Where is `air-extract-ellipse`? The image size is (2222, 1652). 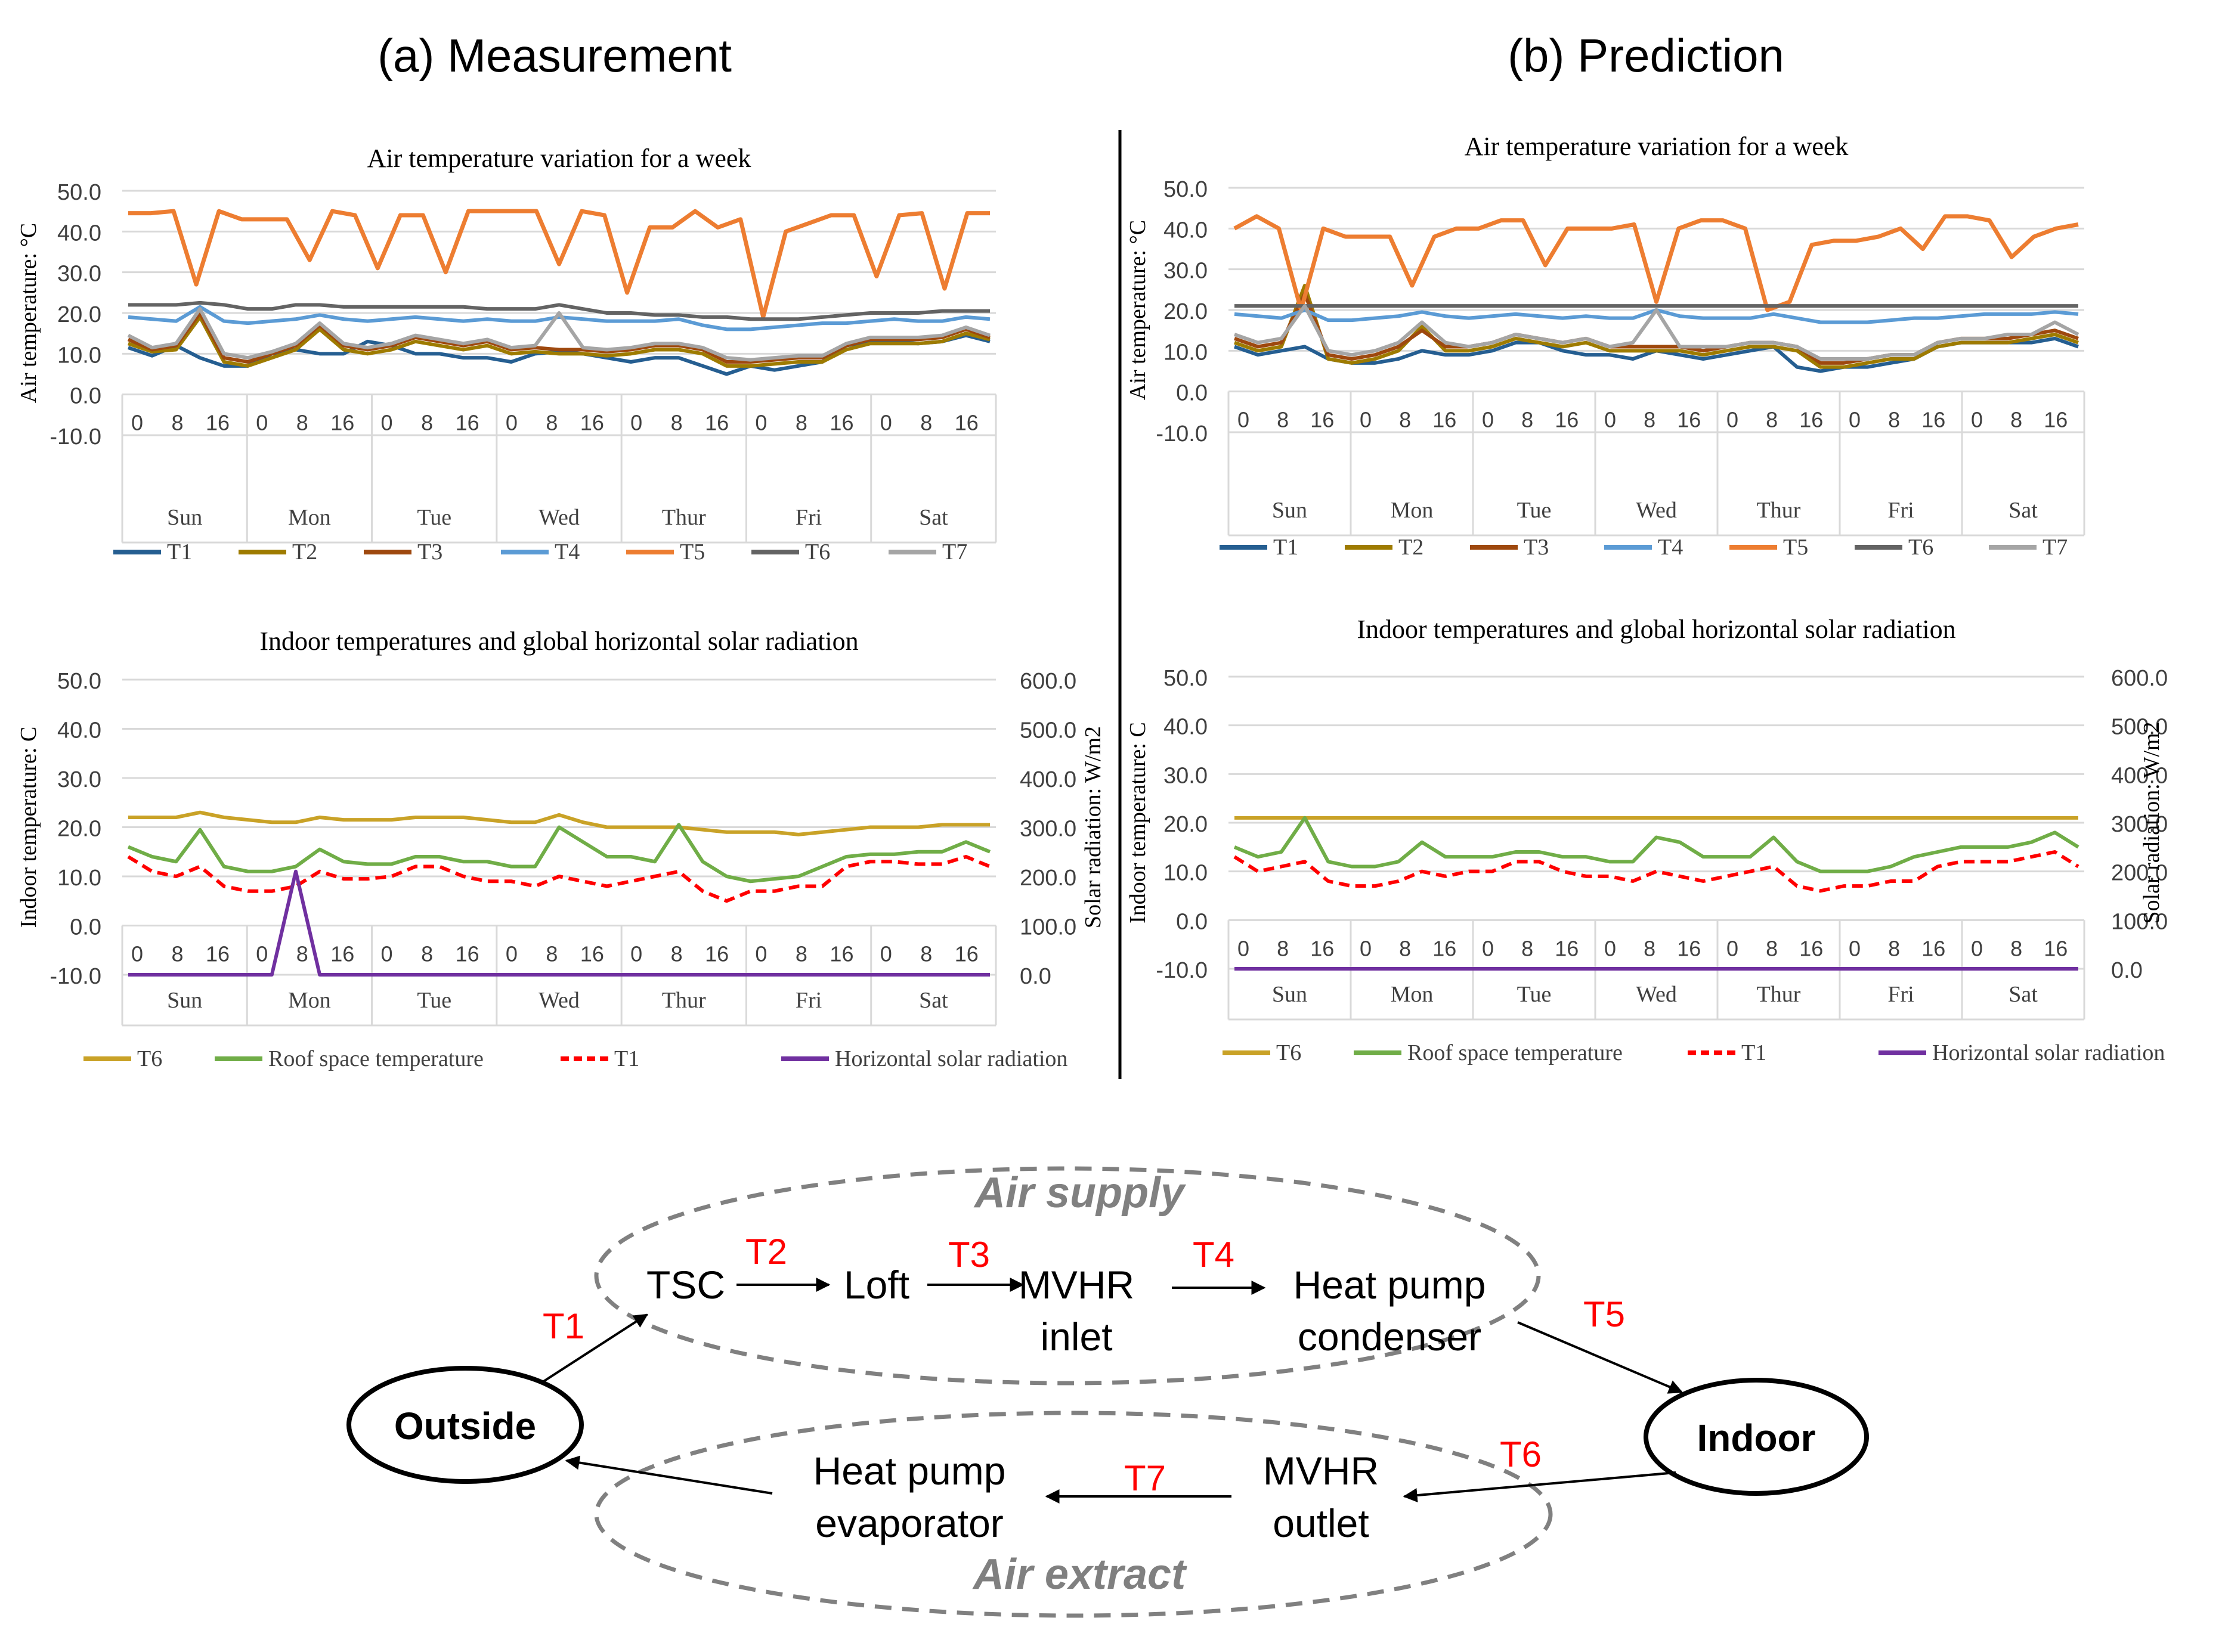 air-extract-ellipse is located at coordinates (1073, 1514).